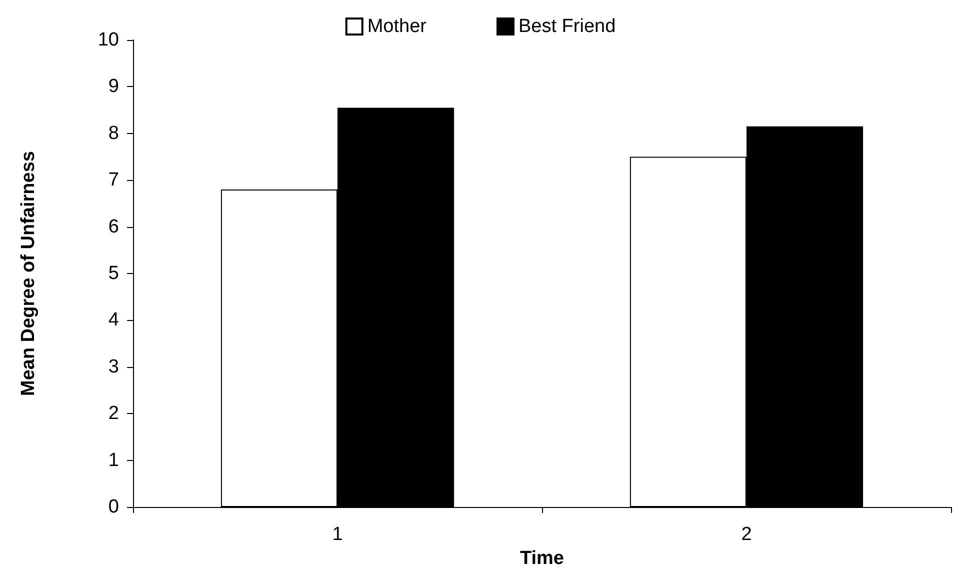 The height and width of the screenshot is (584, 961). I want to click on y-tick-label: 3, so click(113, 367).